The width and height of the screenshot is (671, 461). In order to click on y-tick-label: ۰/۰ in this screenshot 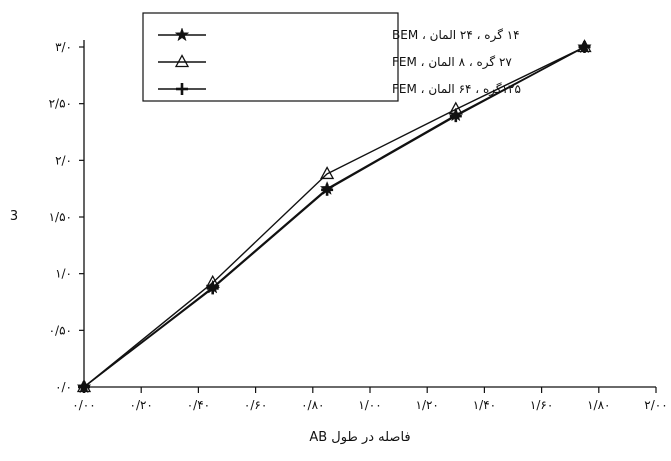, I will do `click(63, 387)`.